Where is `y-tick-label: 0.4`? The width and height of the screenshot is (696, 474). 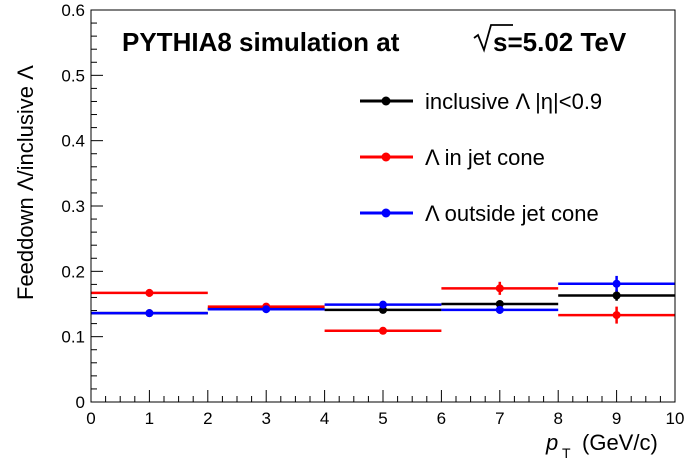
y-tick-label: 0.4 is located at coordinates (73, 141).